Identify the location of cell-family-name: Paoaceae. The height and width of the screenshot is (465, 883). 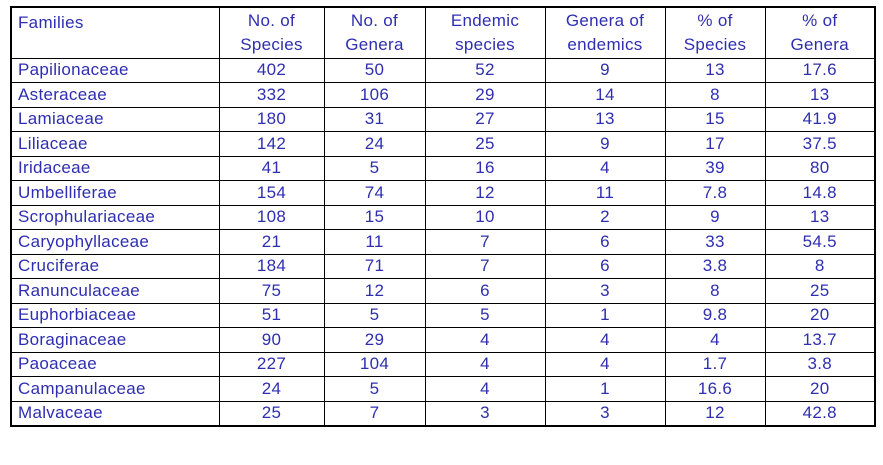
(115, 364).